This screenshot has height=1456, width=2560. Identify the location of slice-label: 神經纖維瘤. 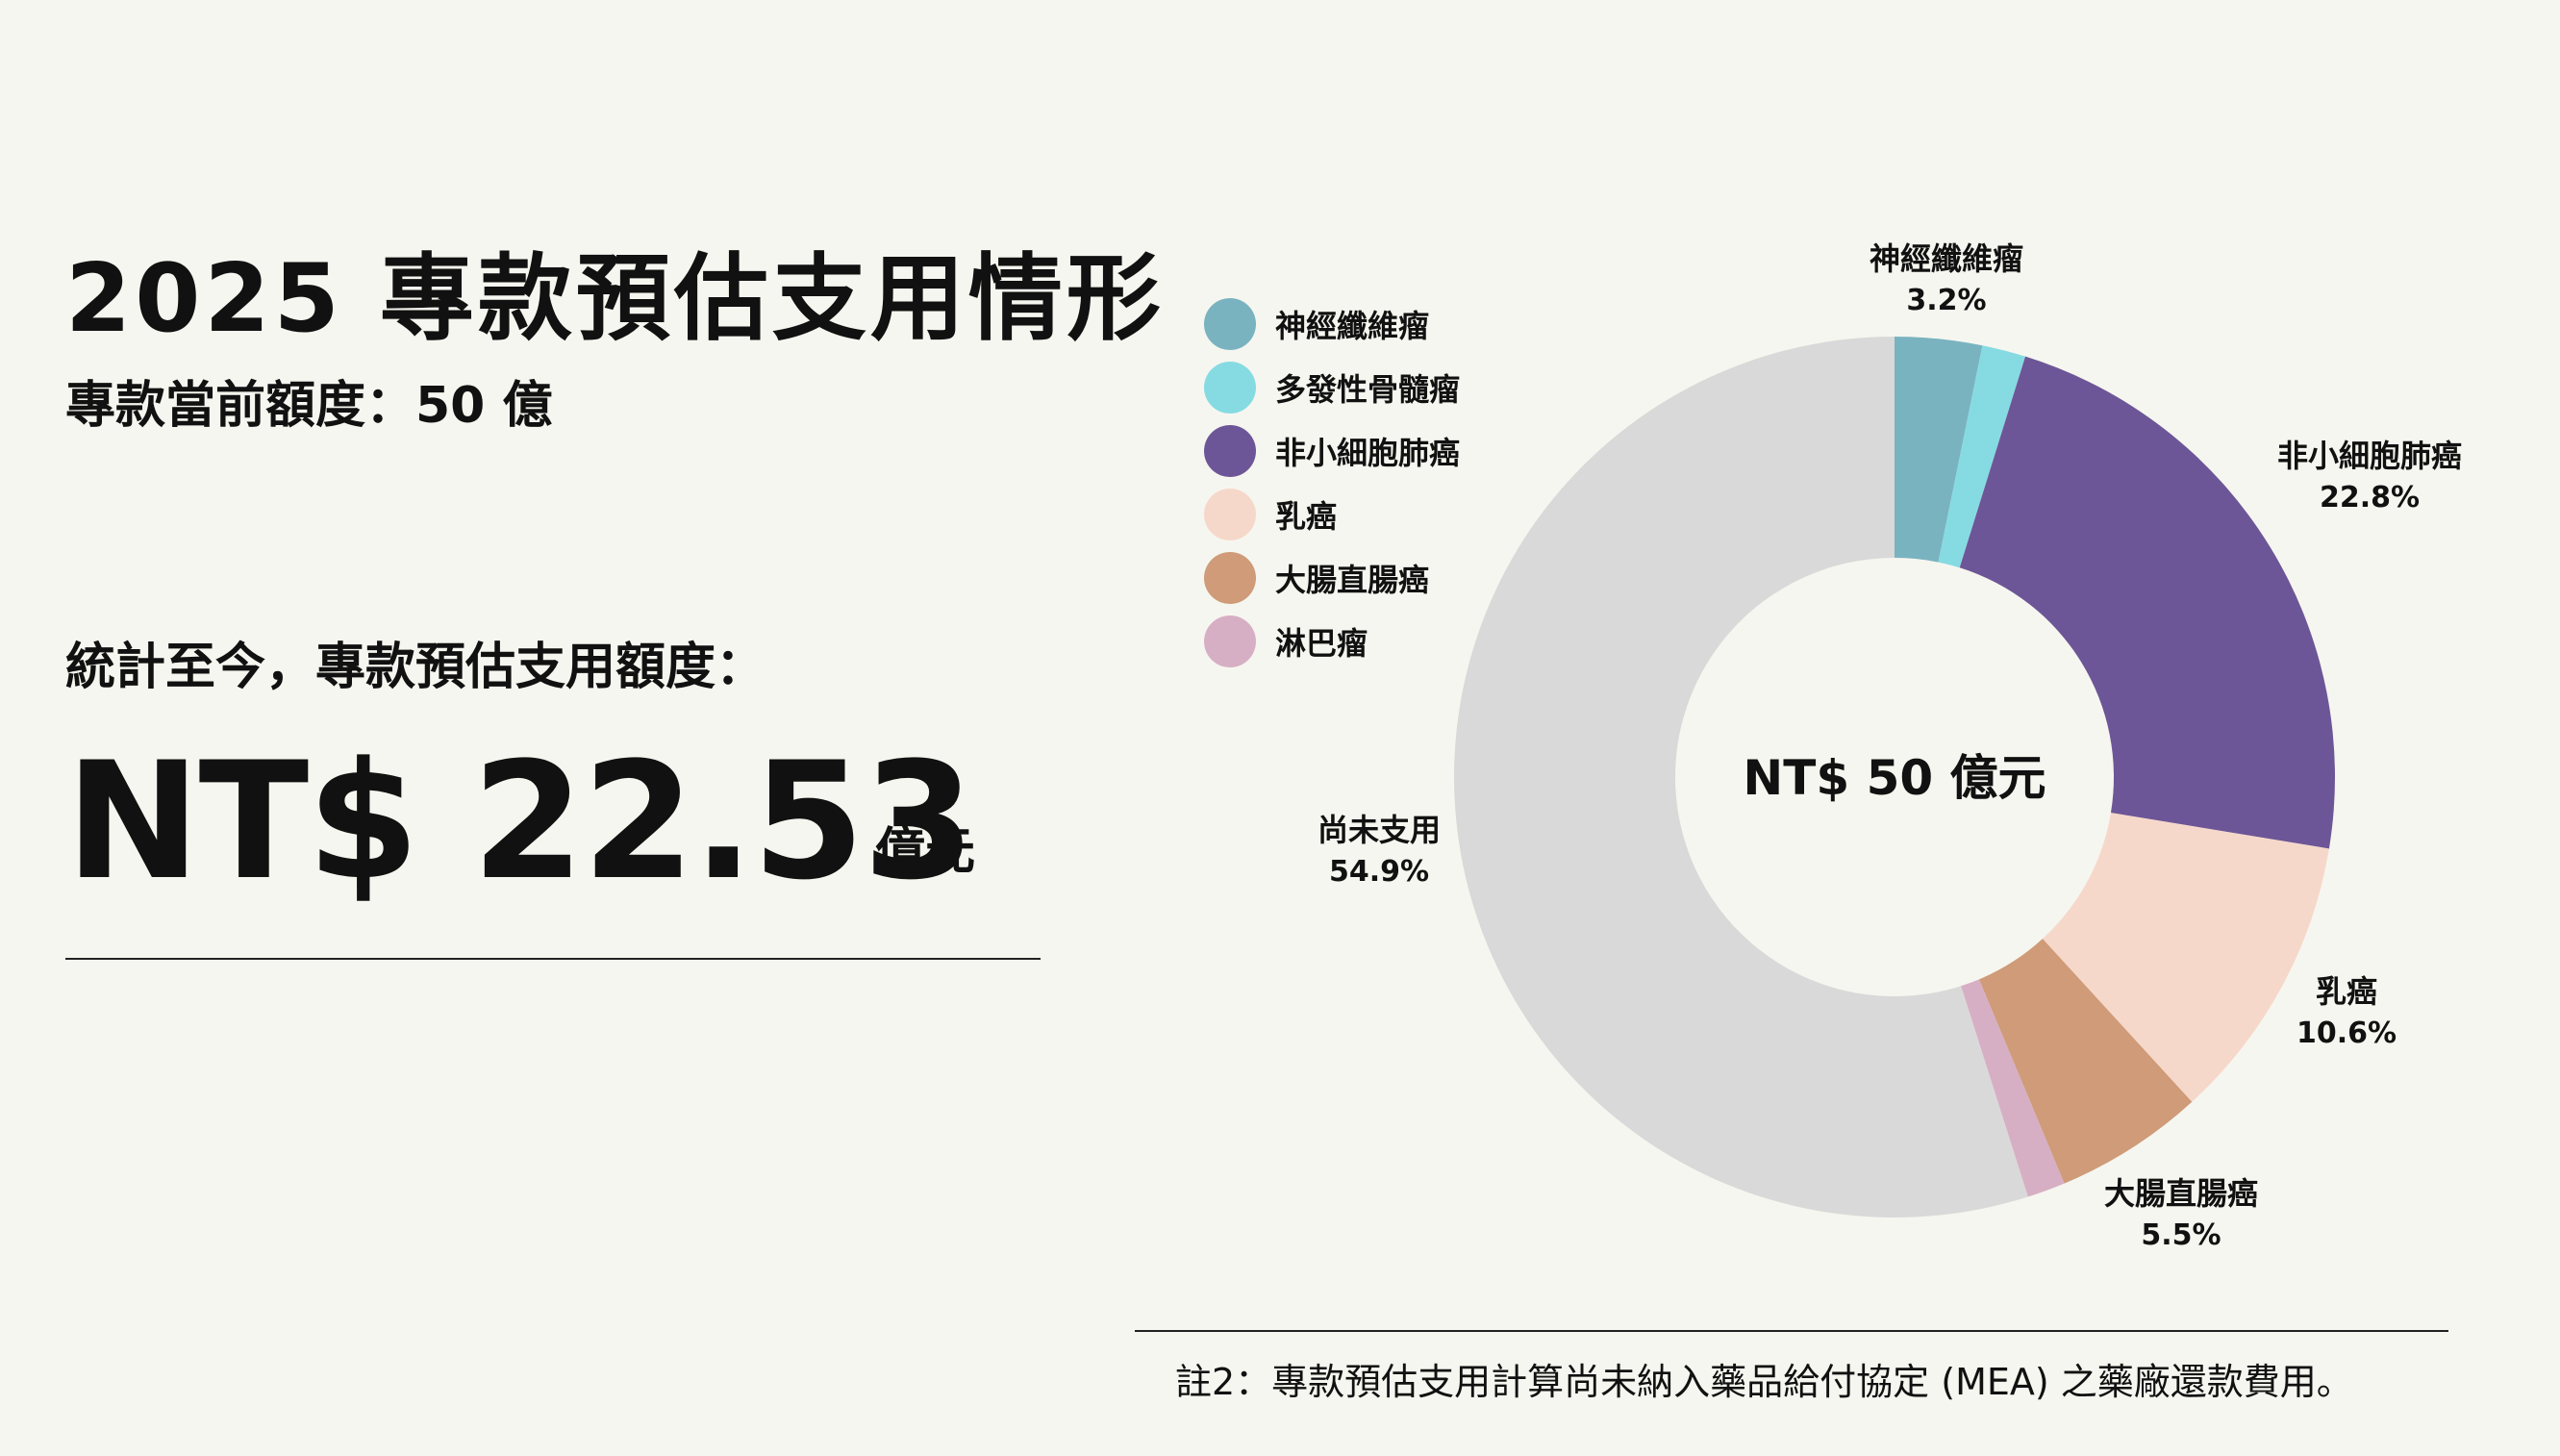
(1946, 258).